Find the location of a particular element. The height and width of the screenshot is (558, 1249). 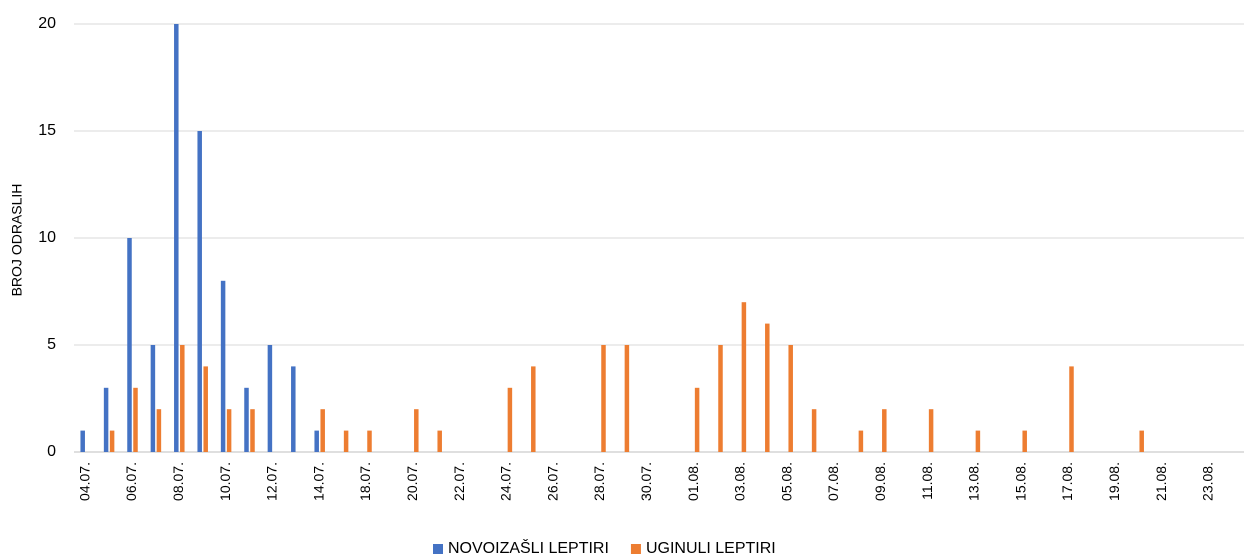

y-tick-label: 0 is located at coordinates (51, 451).